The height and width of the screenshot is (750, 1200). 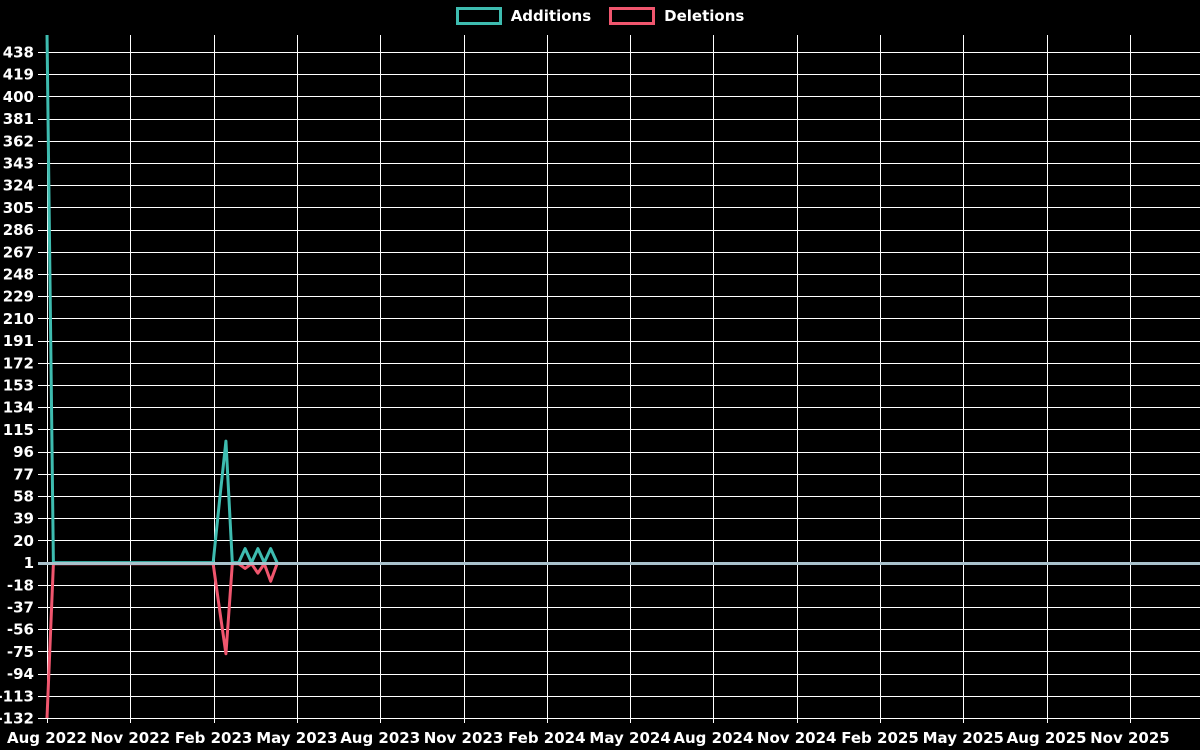 What do you see at coordinates (18, 119) in the screenshot?
I see `y-axis-tick-label: 381` at bounding box center [18, 119].